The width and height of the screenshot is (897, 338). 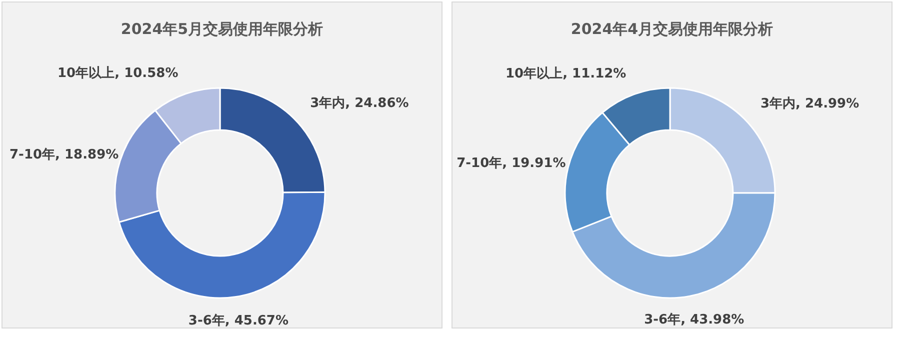 What do you see at coordinates (238, 321) in the screenshot?
I see `slice-label: 3-6年, 45.67%` at bounding box center [238, 321].